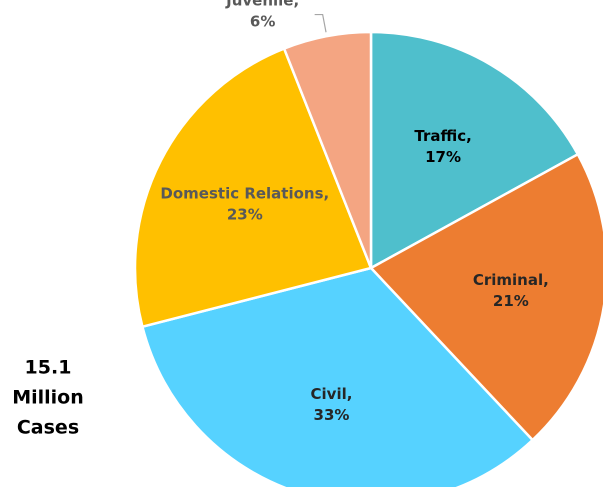 The width and height of the screenshot is (603, 487). I want to click on value-label: 17%, so click(443, 157).